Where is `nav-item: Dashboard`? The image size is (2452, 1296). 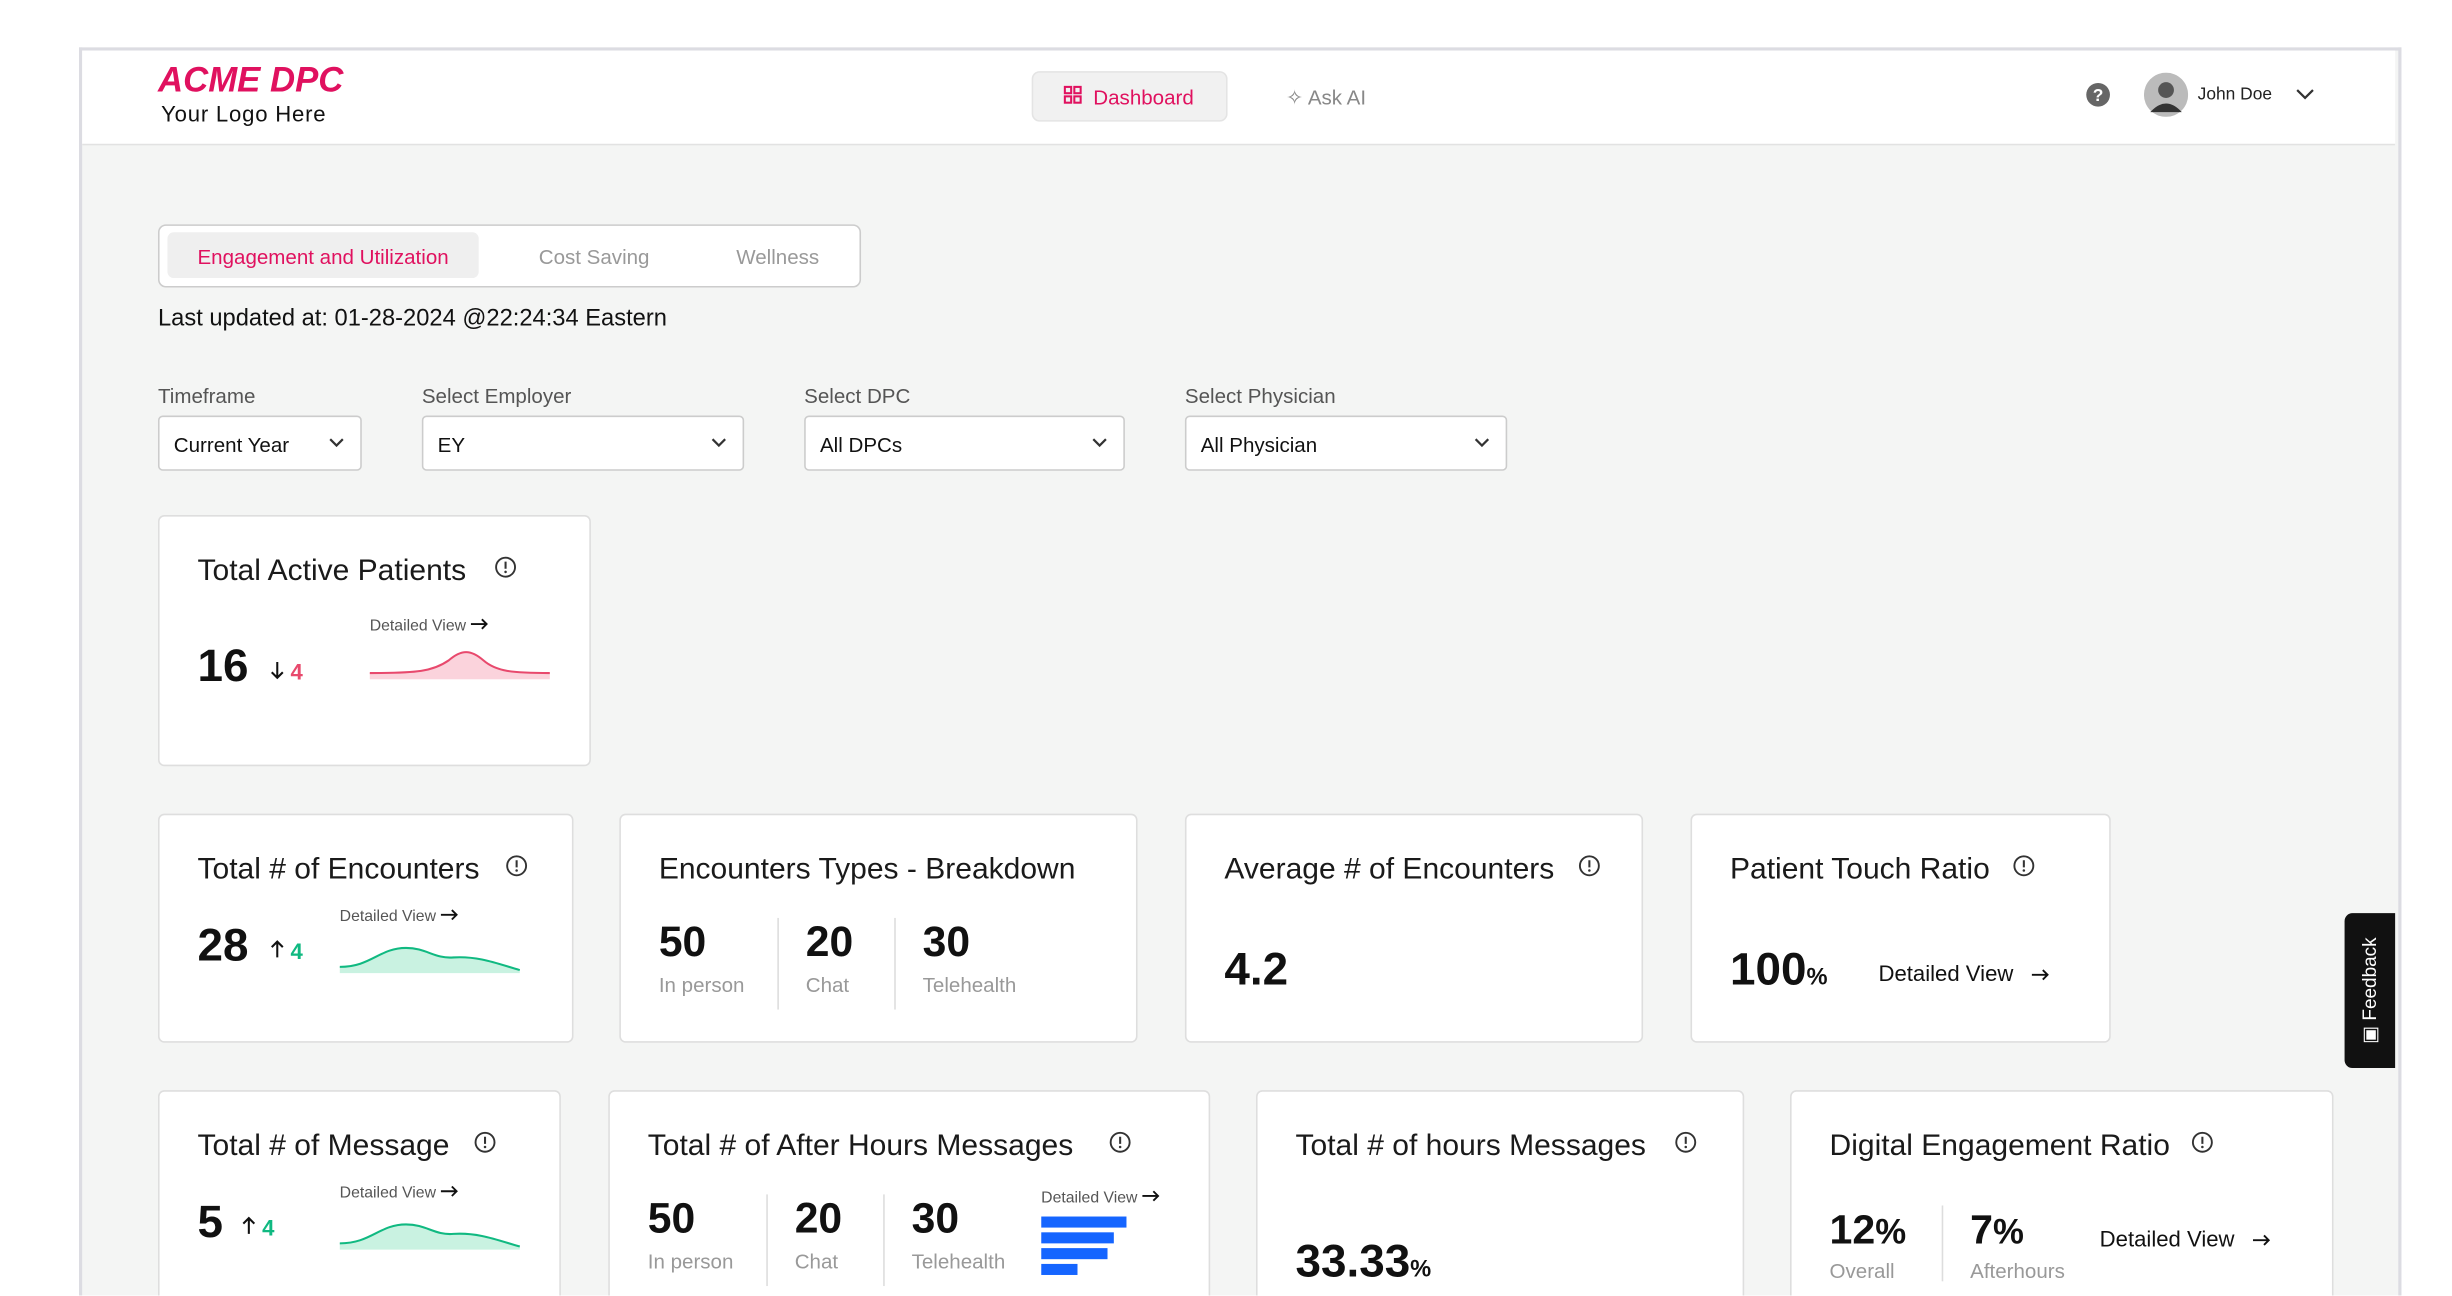 nav-item: Dashboard is located at coordinates (1143, 97).